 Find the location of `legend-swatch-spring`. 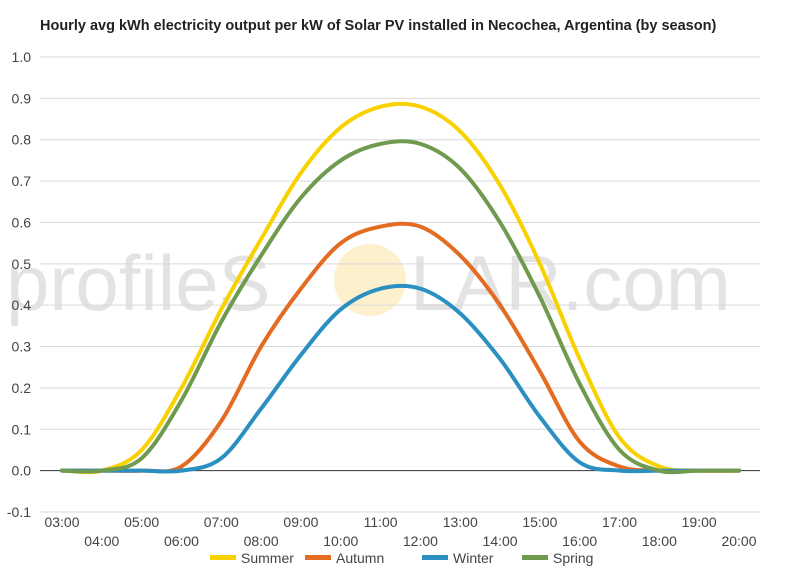

legend-swatch-spring is located at coordinates (535, 557).